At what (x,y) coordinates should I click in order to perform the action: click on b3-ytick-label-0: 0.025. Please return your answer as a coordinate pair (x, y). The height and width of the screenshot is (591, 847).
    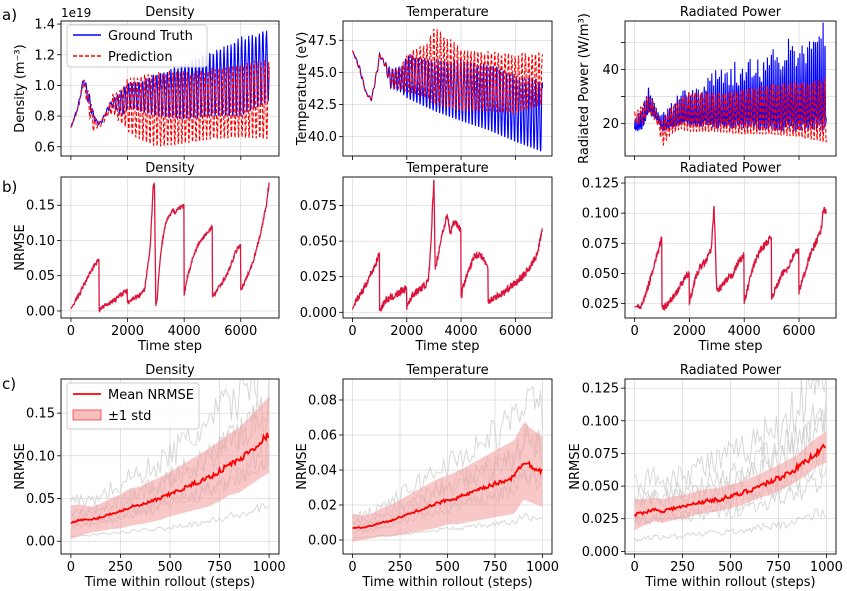
    Looking at the image, I should click on (600, 304).